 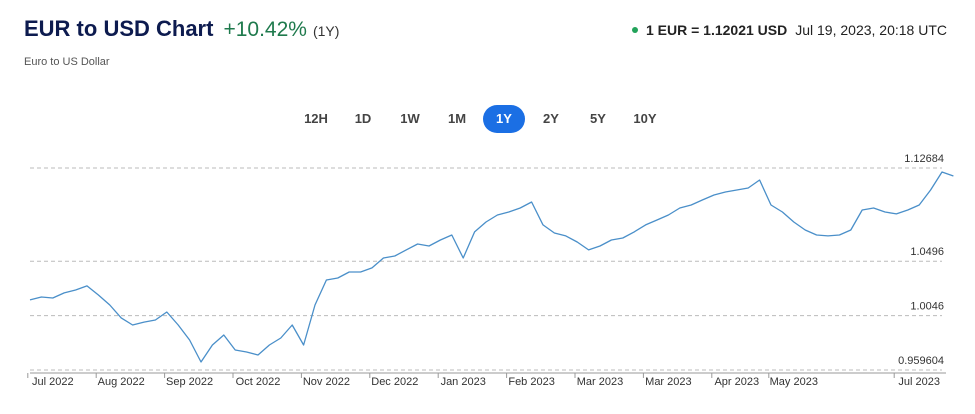 I want to click on x-tick-label: Jul 2023, so click(x=919, y=382).